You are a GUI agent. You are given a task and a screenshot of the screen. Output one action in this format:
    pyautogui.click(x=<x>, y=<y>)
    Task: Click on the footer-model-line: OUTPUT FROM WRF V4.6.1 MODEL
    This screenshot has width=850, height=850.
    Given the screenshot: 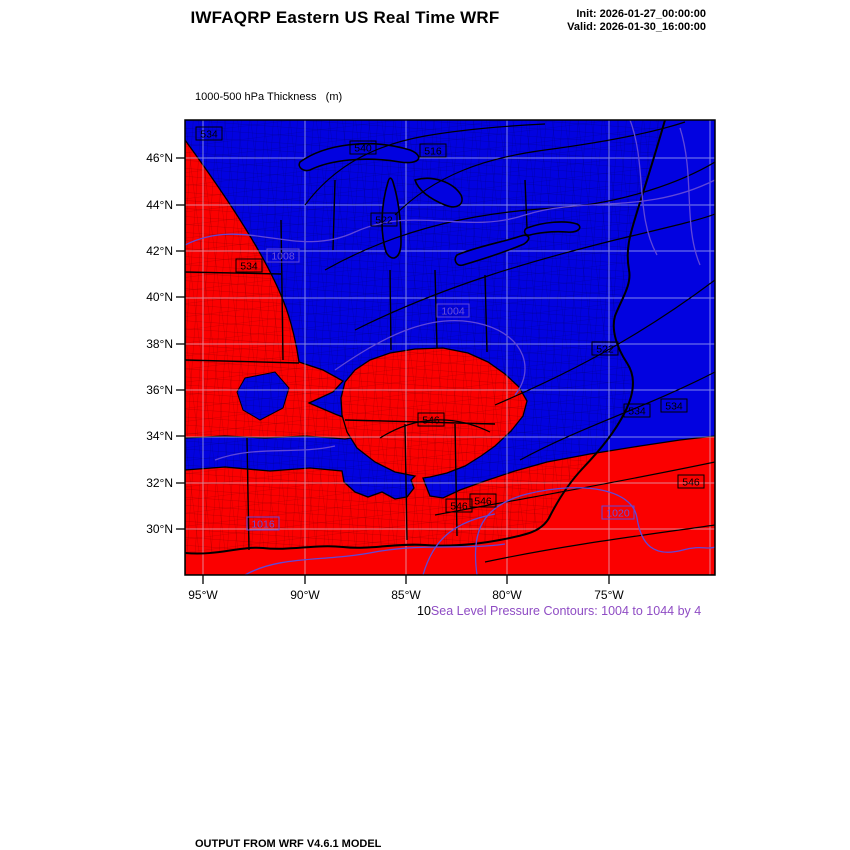 What is the action you would take?
    pyautogui.click(x=288, y=844)
    